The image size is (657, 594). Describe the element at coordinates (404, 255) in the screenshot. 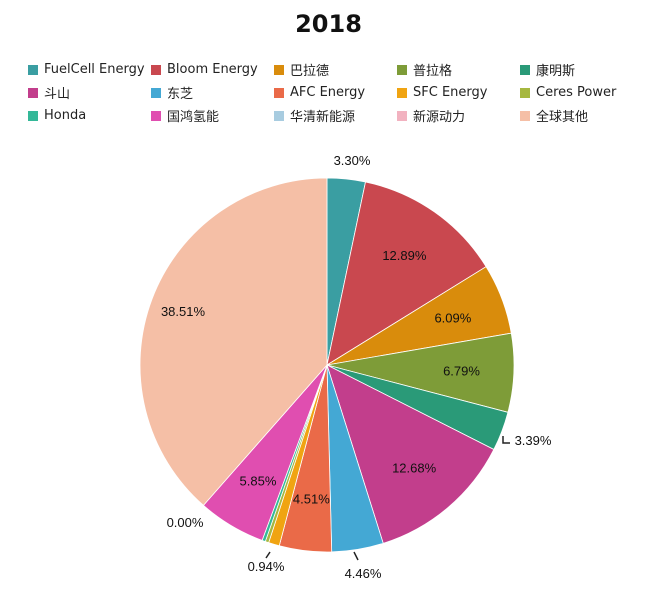

I see `data-label: 12.89%` at that location.